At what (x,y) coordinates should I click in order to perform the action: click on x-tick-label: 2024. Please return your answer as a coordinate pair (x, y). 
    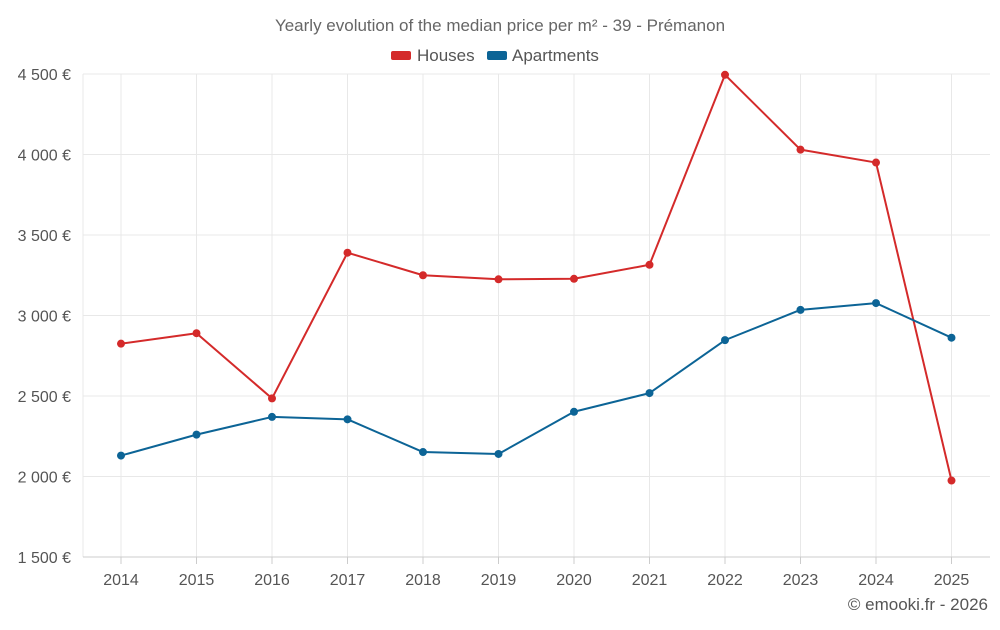
    Looking at the image, I should click on (876, 580).